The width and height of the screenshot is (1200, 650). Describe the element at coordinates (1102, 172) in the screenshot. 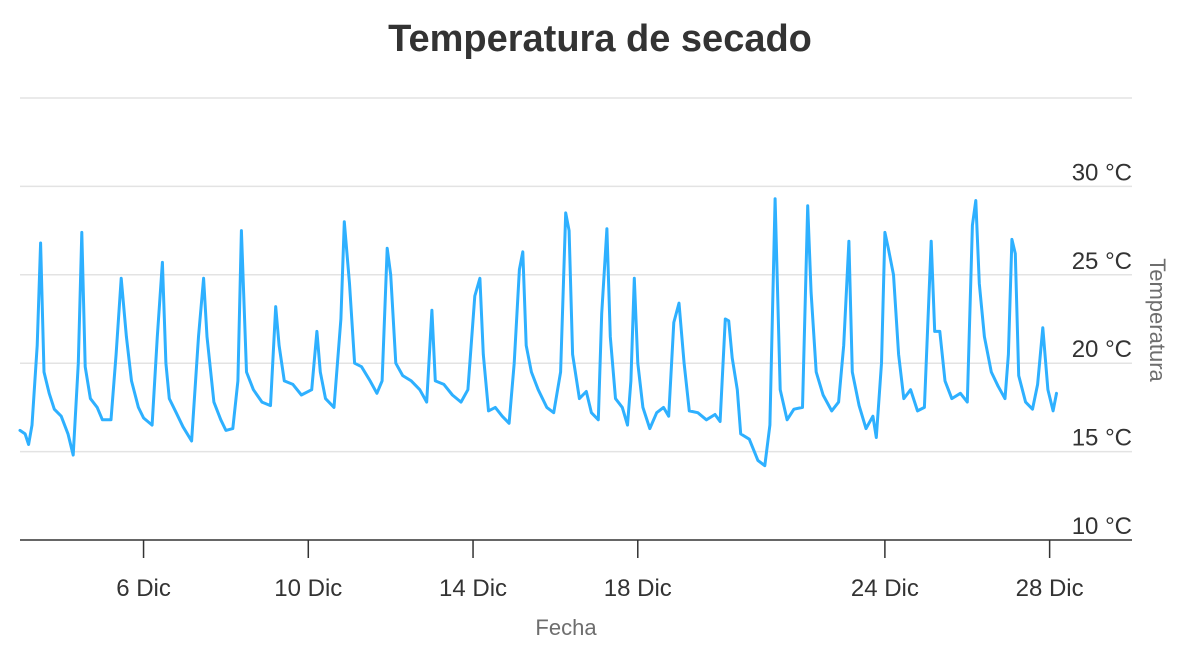

I see `y-tick-label: 30 °C` at that location.